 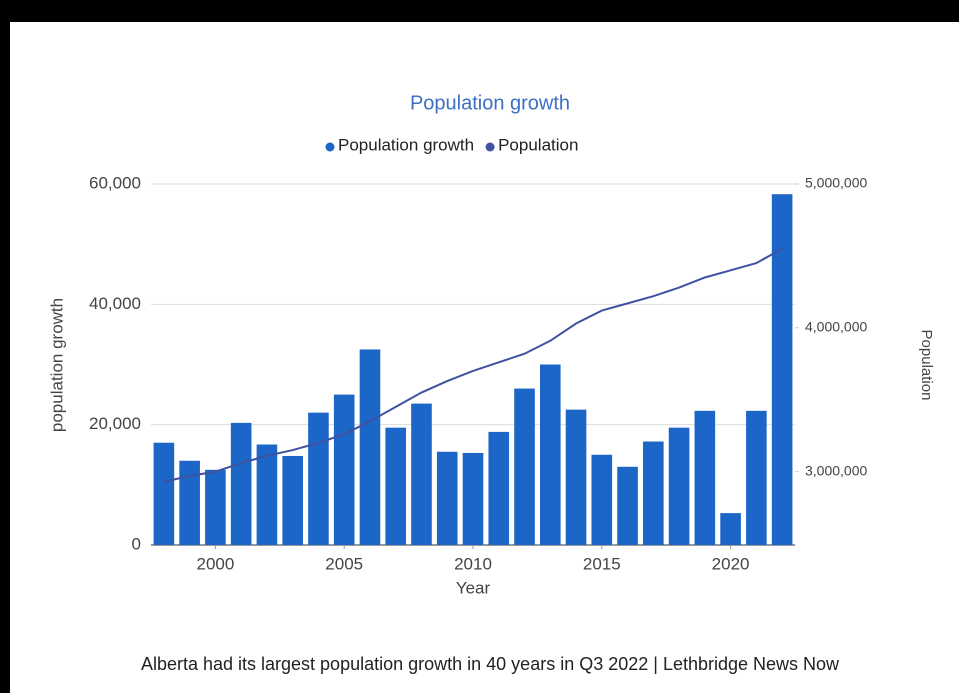 I want to click on x-tick-label: 2015, so click(x=602, y=563).